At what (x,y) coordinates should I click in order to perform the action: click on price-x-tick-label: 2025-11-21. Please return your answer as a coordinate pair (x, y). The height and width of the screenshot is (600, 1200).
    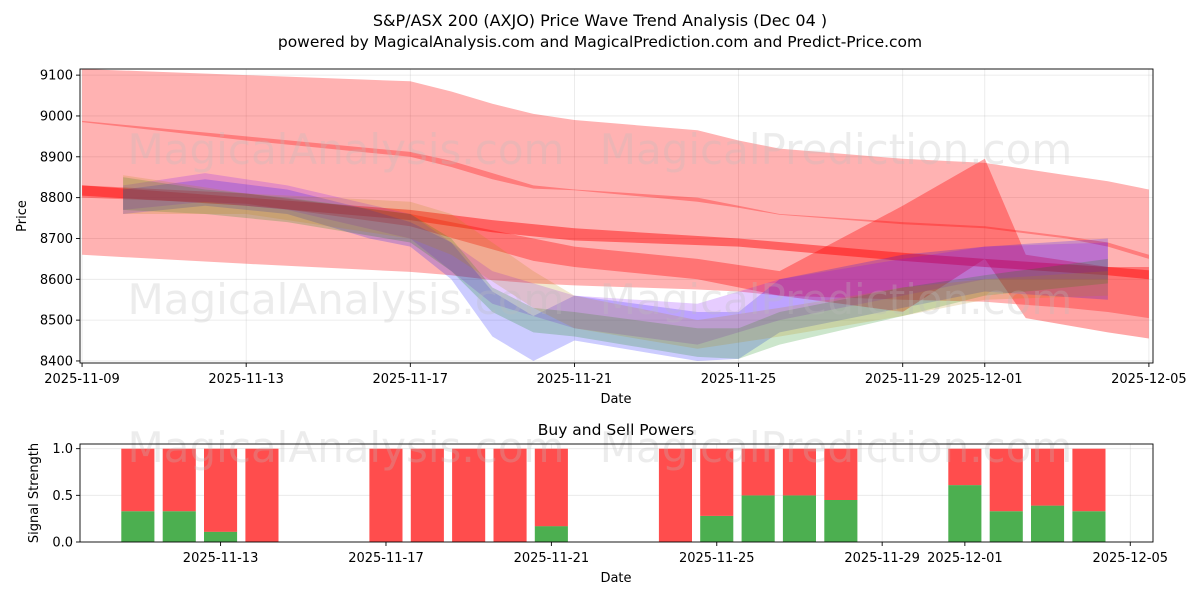
    Looking at the image, I should click on (575, 379).